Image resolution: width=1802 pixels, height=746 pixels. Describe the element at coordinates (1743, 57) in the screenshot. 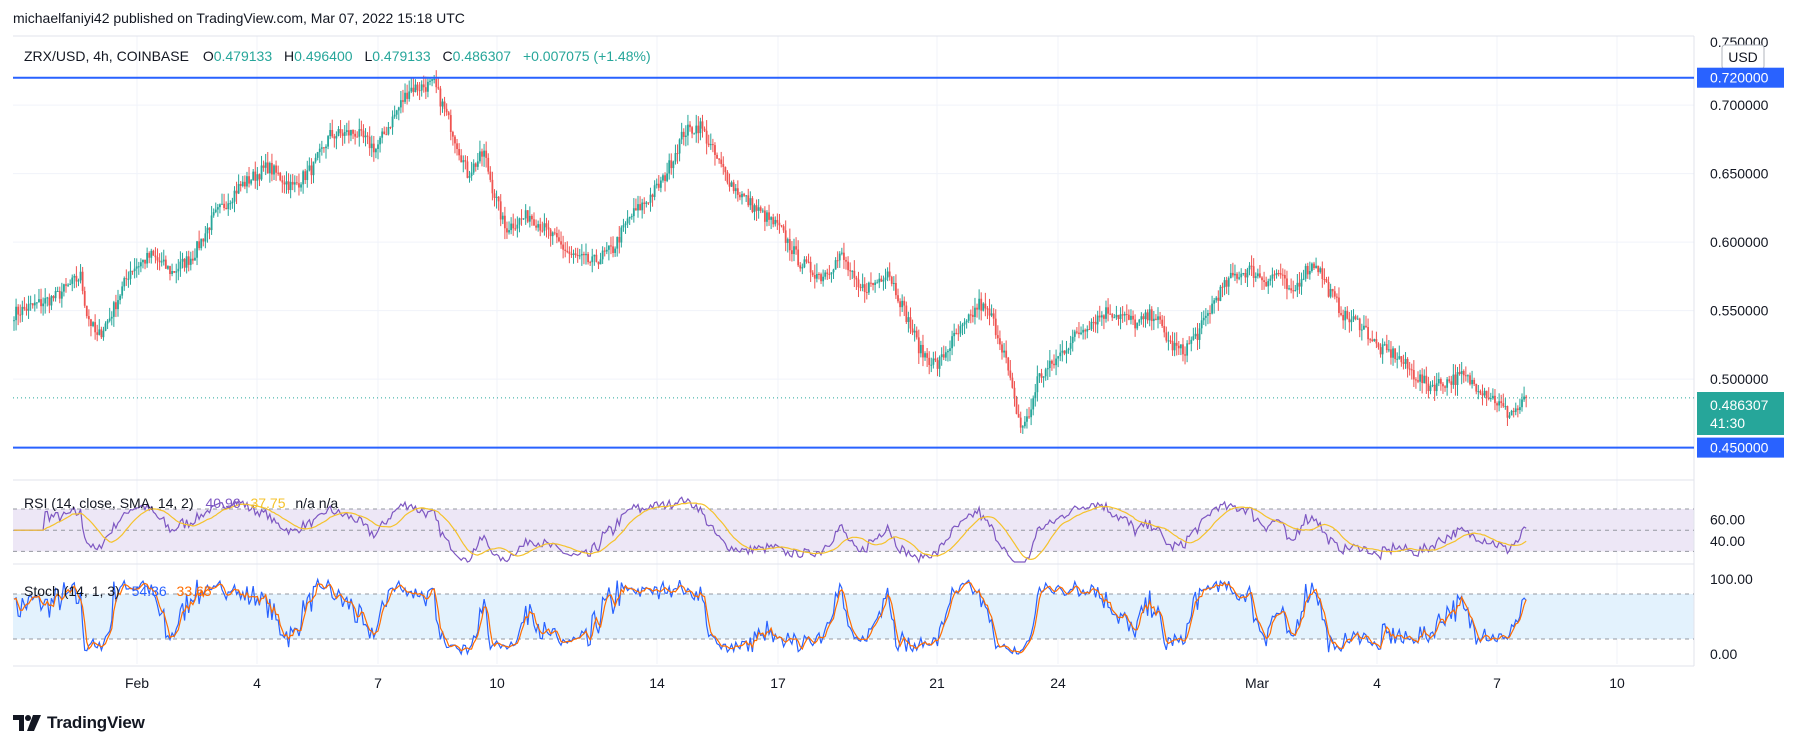

I see `currency-badge: USD` at that location.